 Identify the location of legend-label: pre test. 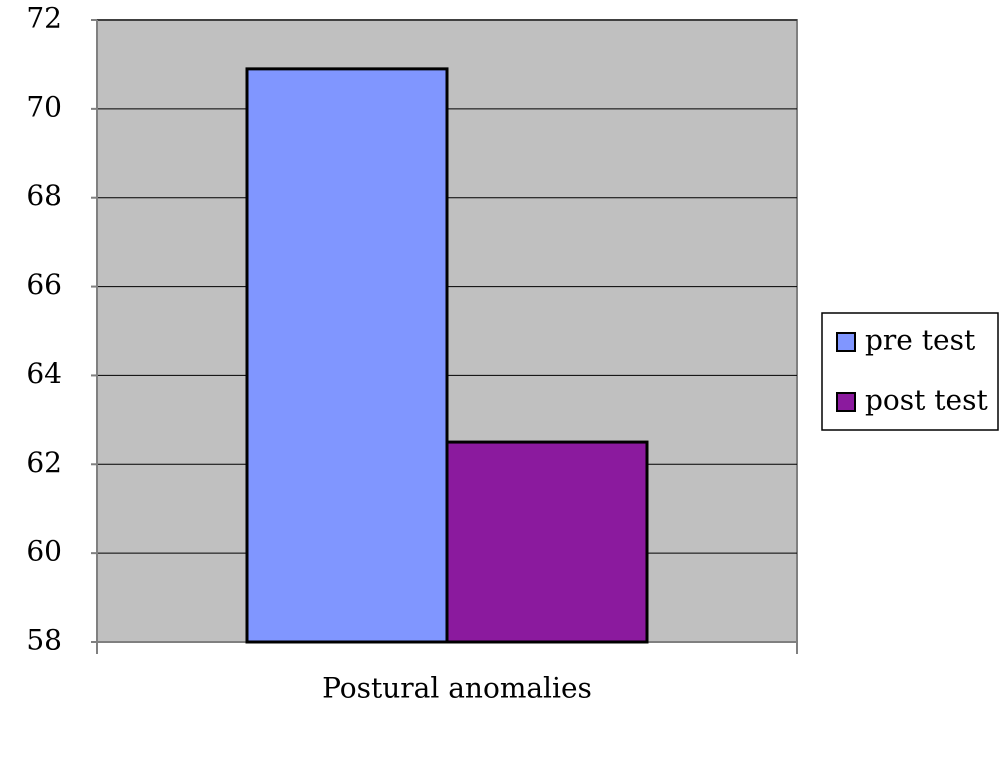
(920, 340).